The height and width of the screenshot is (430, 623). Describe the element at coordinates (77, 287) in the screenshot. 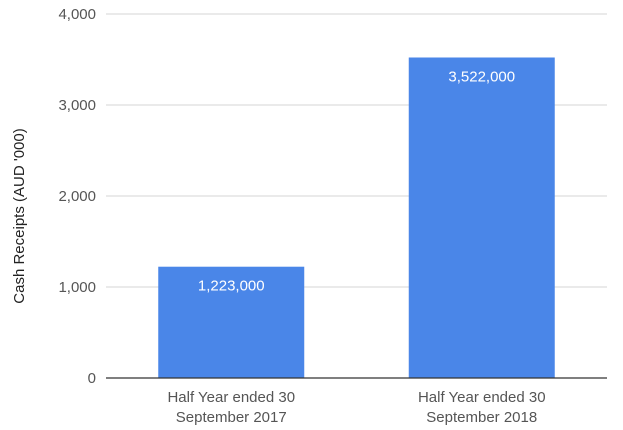

I see `y-tick-label: 1,000` at that location.